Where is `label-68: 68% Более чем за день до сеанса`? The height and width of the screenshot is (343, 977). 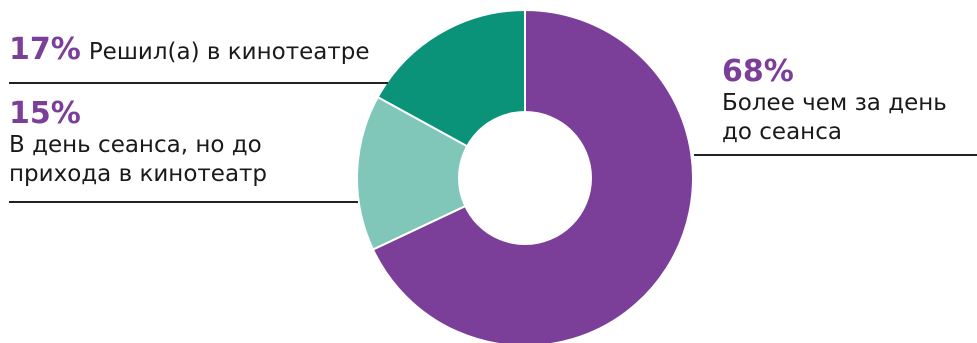 label-68: 68% Более чем за день до сеанса is located at coordinates (834, 100).